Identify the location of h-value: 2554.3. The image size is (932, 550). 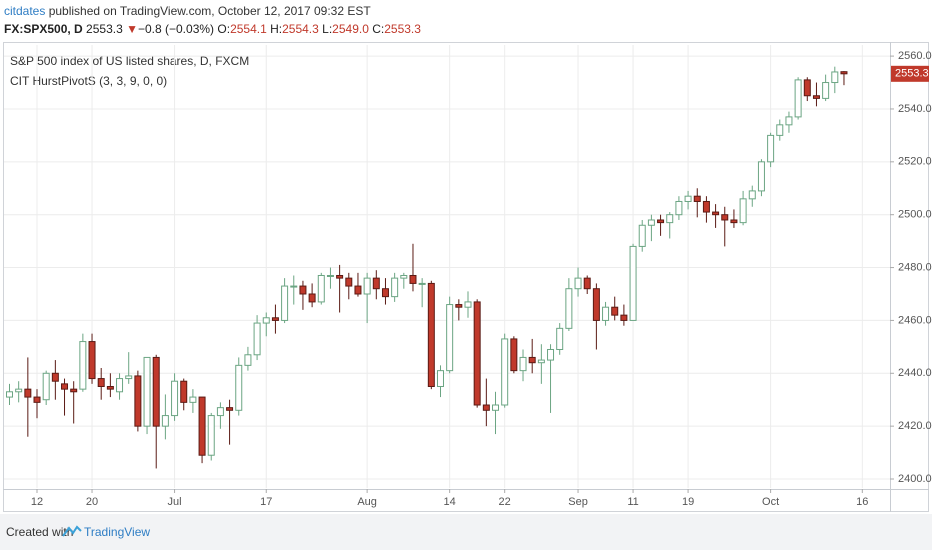
(300, 29).